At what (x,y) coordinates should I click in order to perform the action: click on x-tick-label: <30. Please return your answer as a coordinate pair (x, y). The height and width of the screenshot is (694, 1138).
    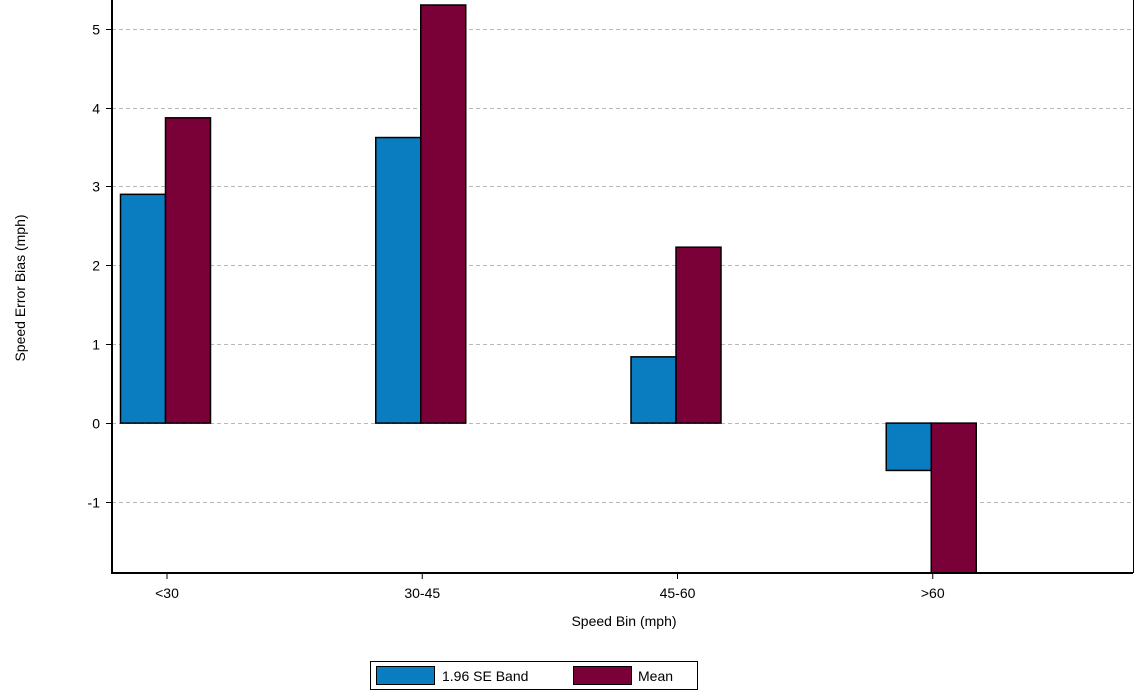
    Looking at the image, I should click on (167, 593).